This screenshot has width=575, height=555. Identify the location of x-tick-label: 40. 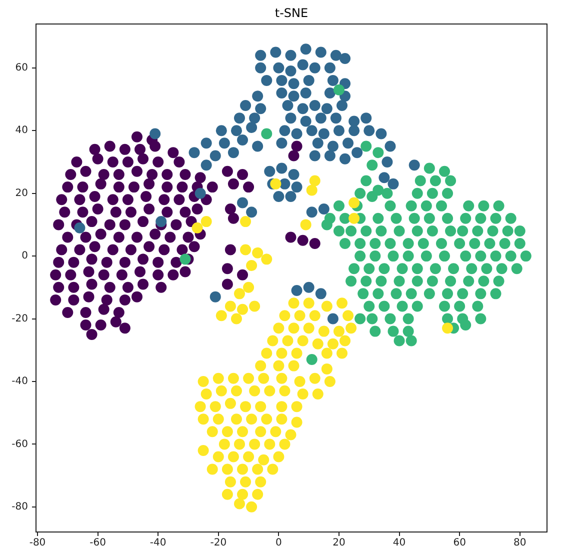
(399, 543).